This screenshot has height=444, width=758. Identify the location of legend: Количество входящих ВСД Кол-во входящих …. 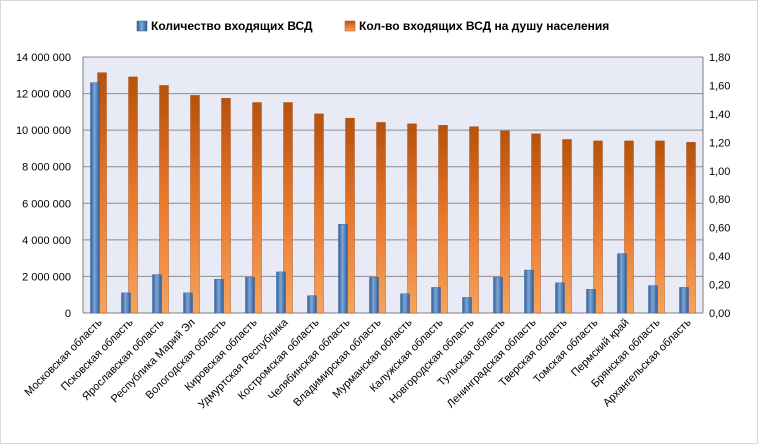
(372, 26).